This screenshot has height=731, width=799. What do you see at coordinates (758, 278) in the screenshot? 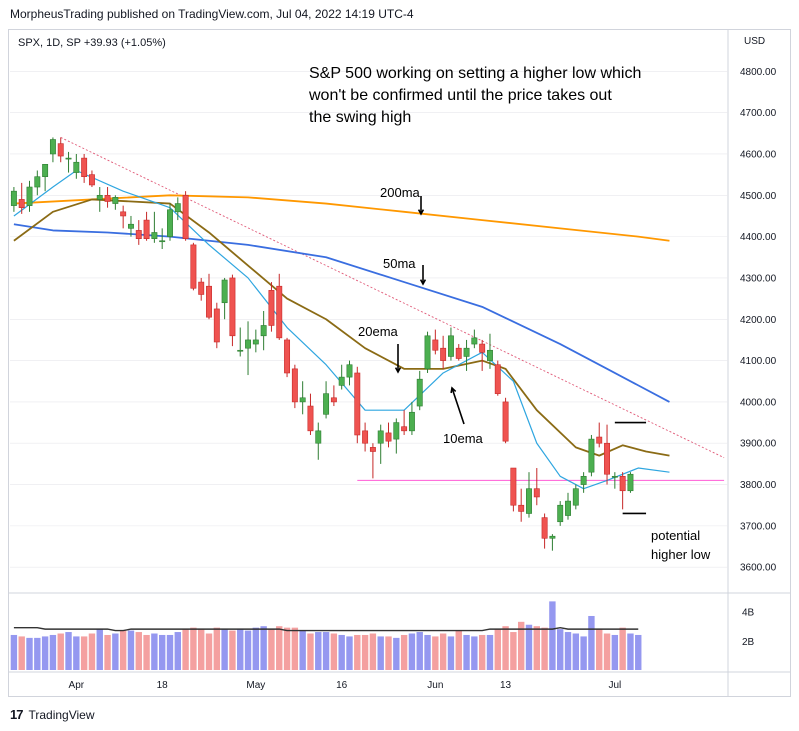
I see `y-tick-label: 4300.00` at bounding box center [758, 278].